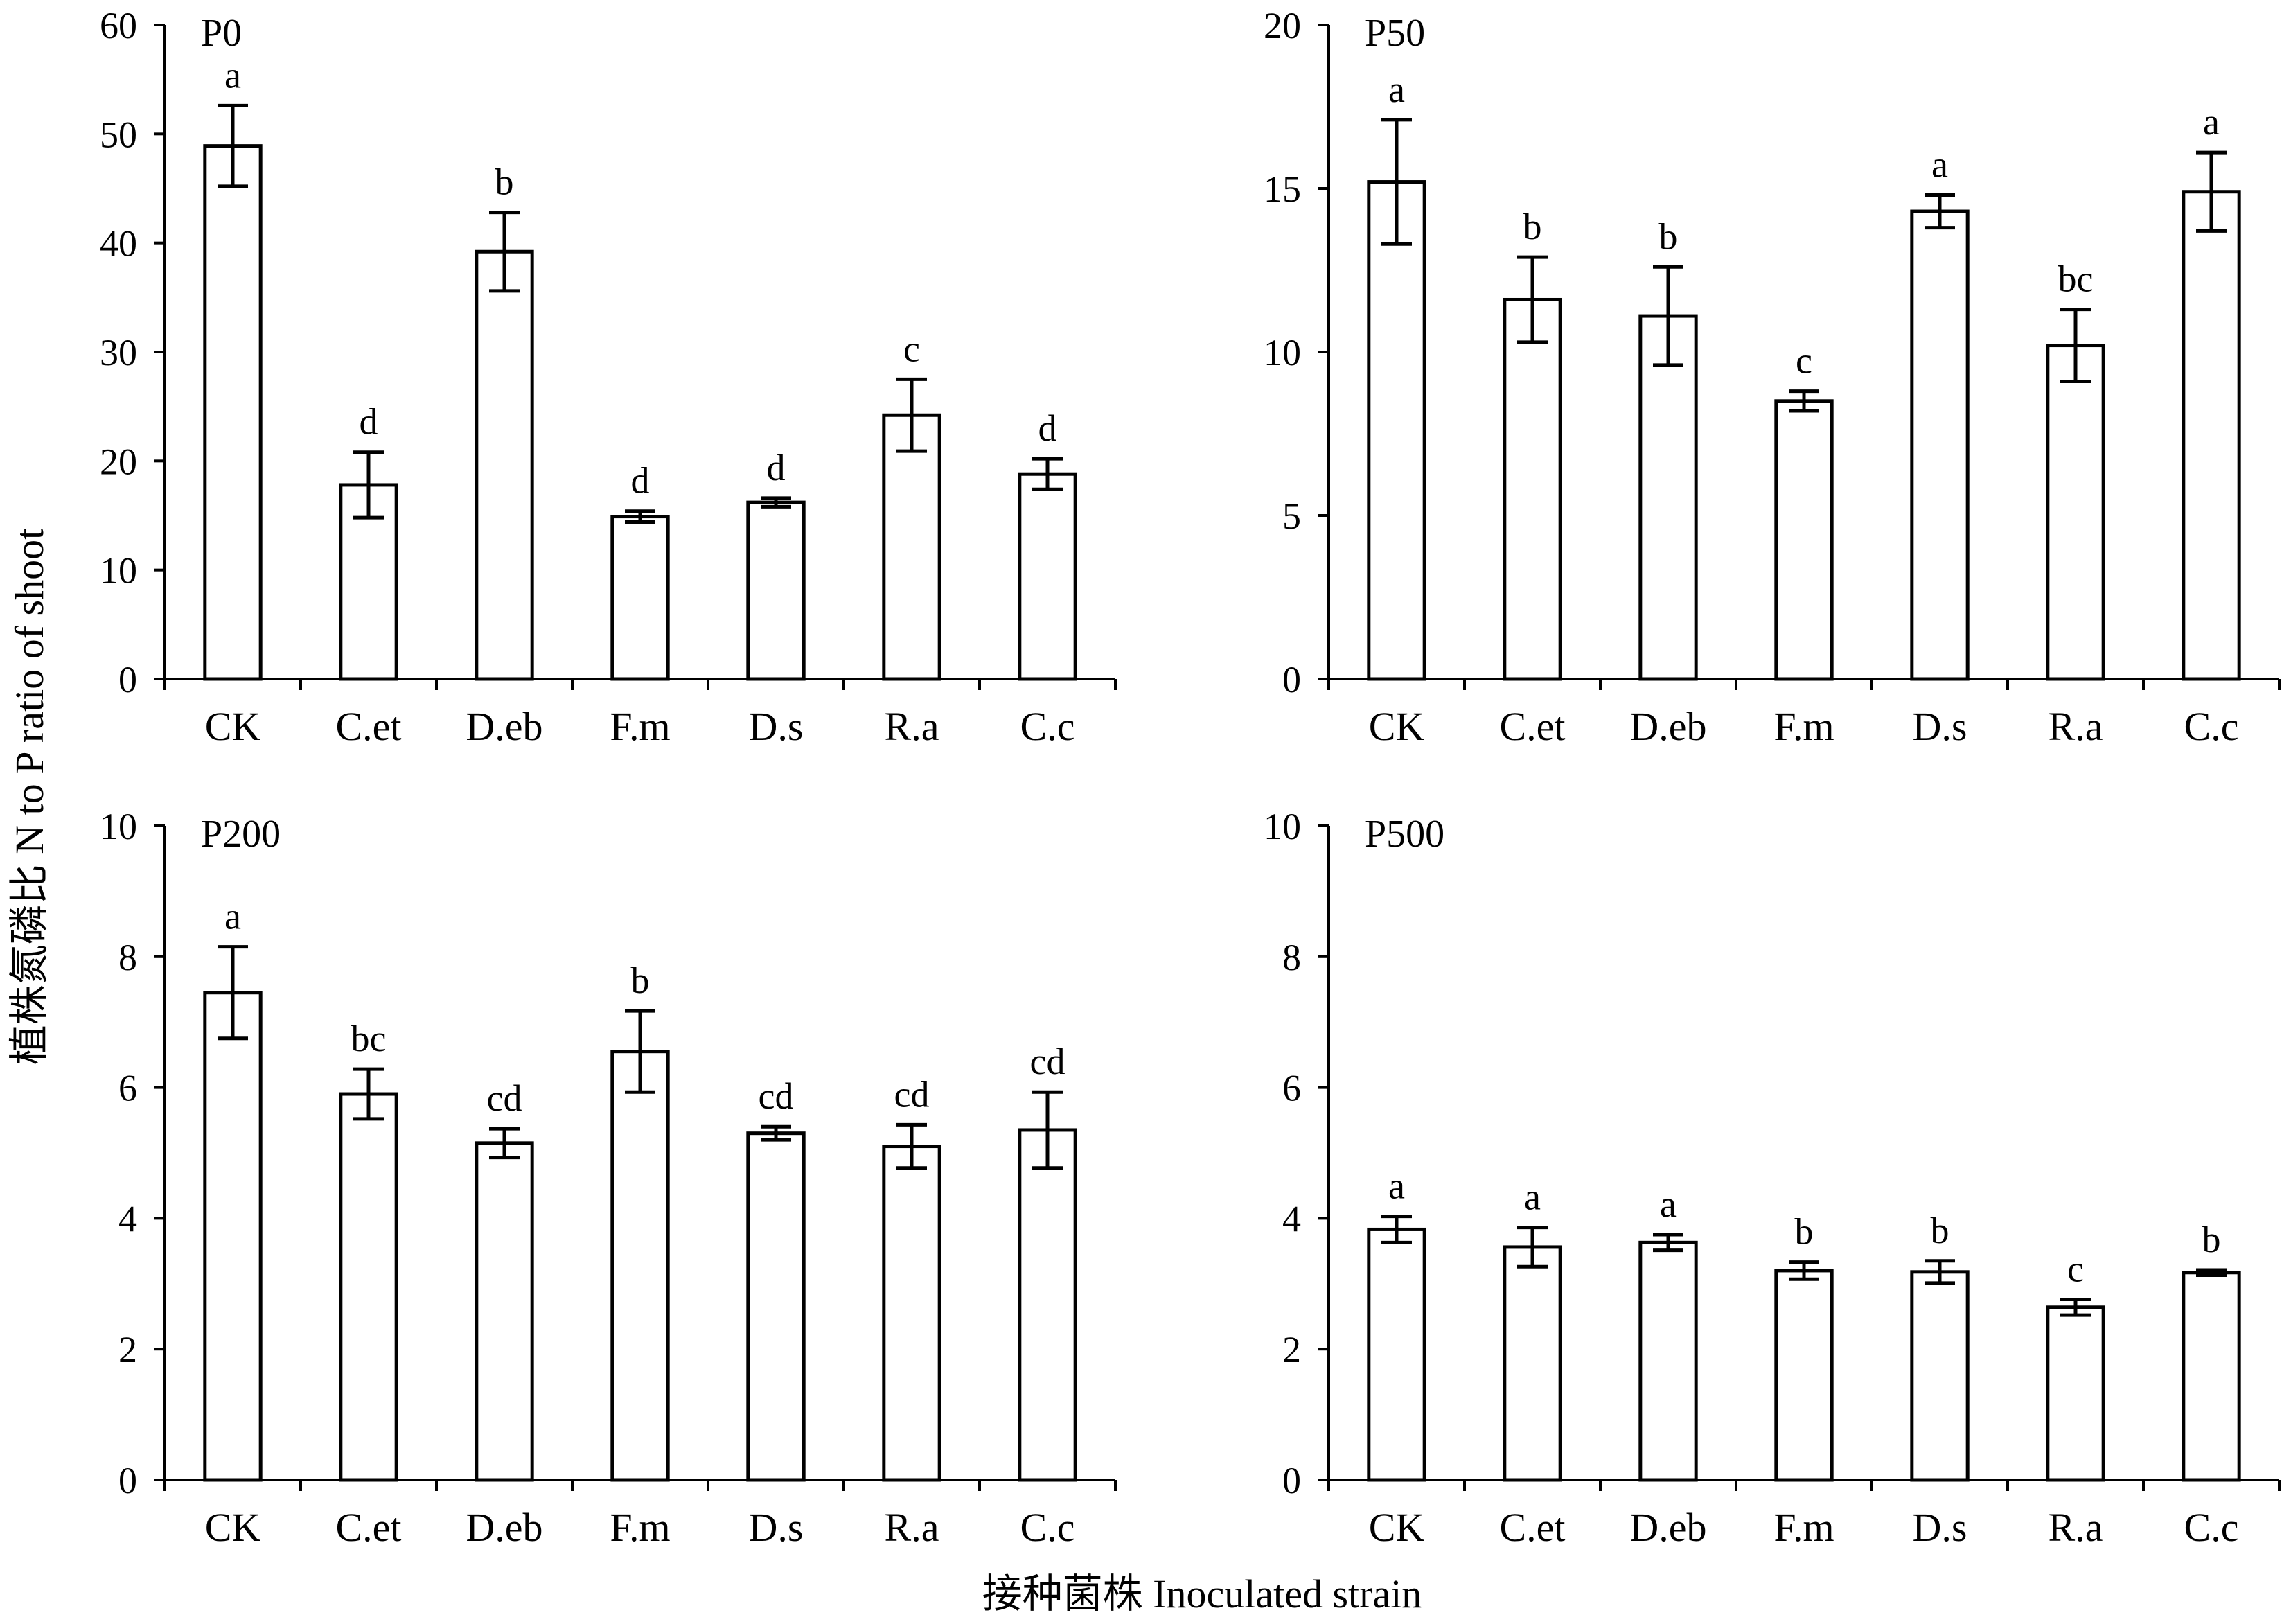 The height and width of the screenshot is (1624, 2291). I want to click on panel-label: P500, so click(1404, 834).